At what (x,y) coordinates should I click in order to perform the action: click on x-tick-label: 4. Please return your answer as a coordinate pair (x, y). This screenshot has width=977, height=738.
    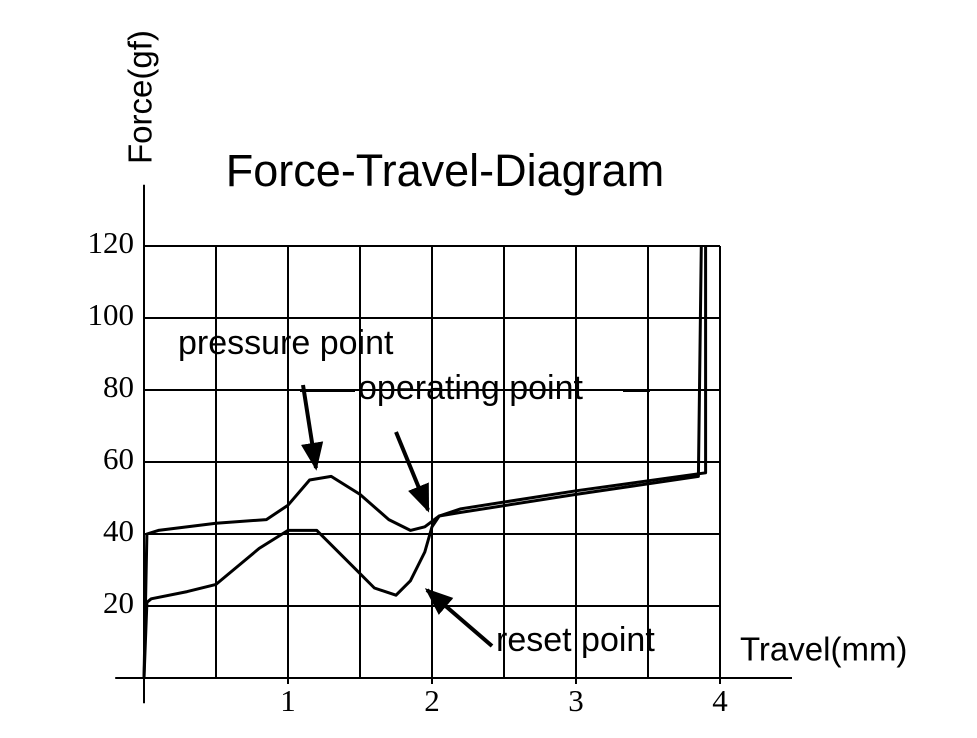
    Looking at the image, I should click on (720, 700).